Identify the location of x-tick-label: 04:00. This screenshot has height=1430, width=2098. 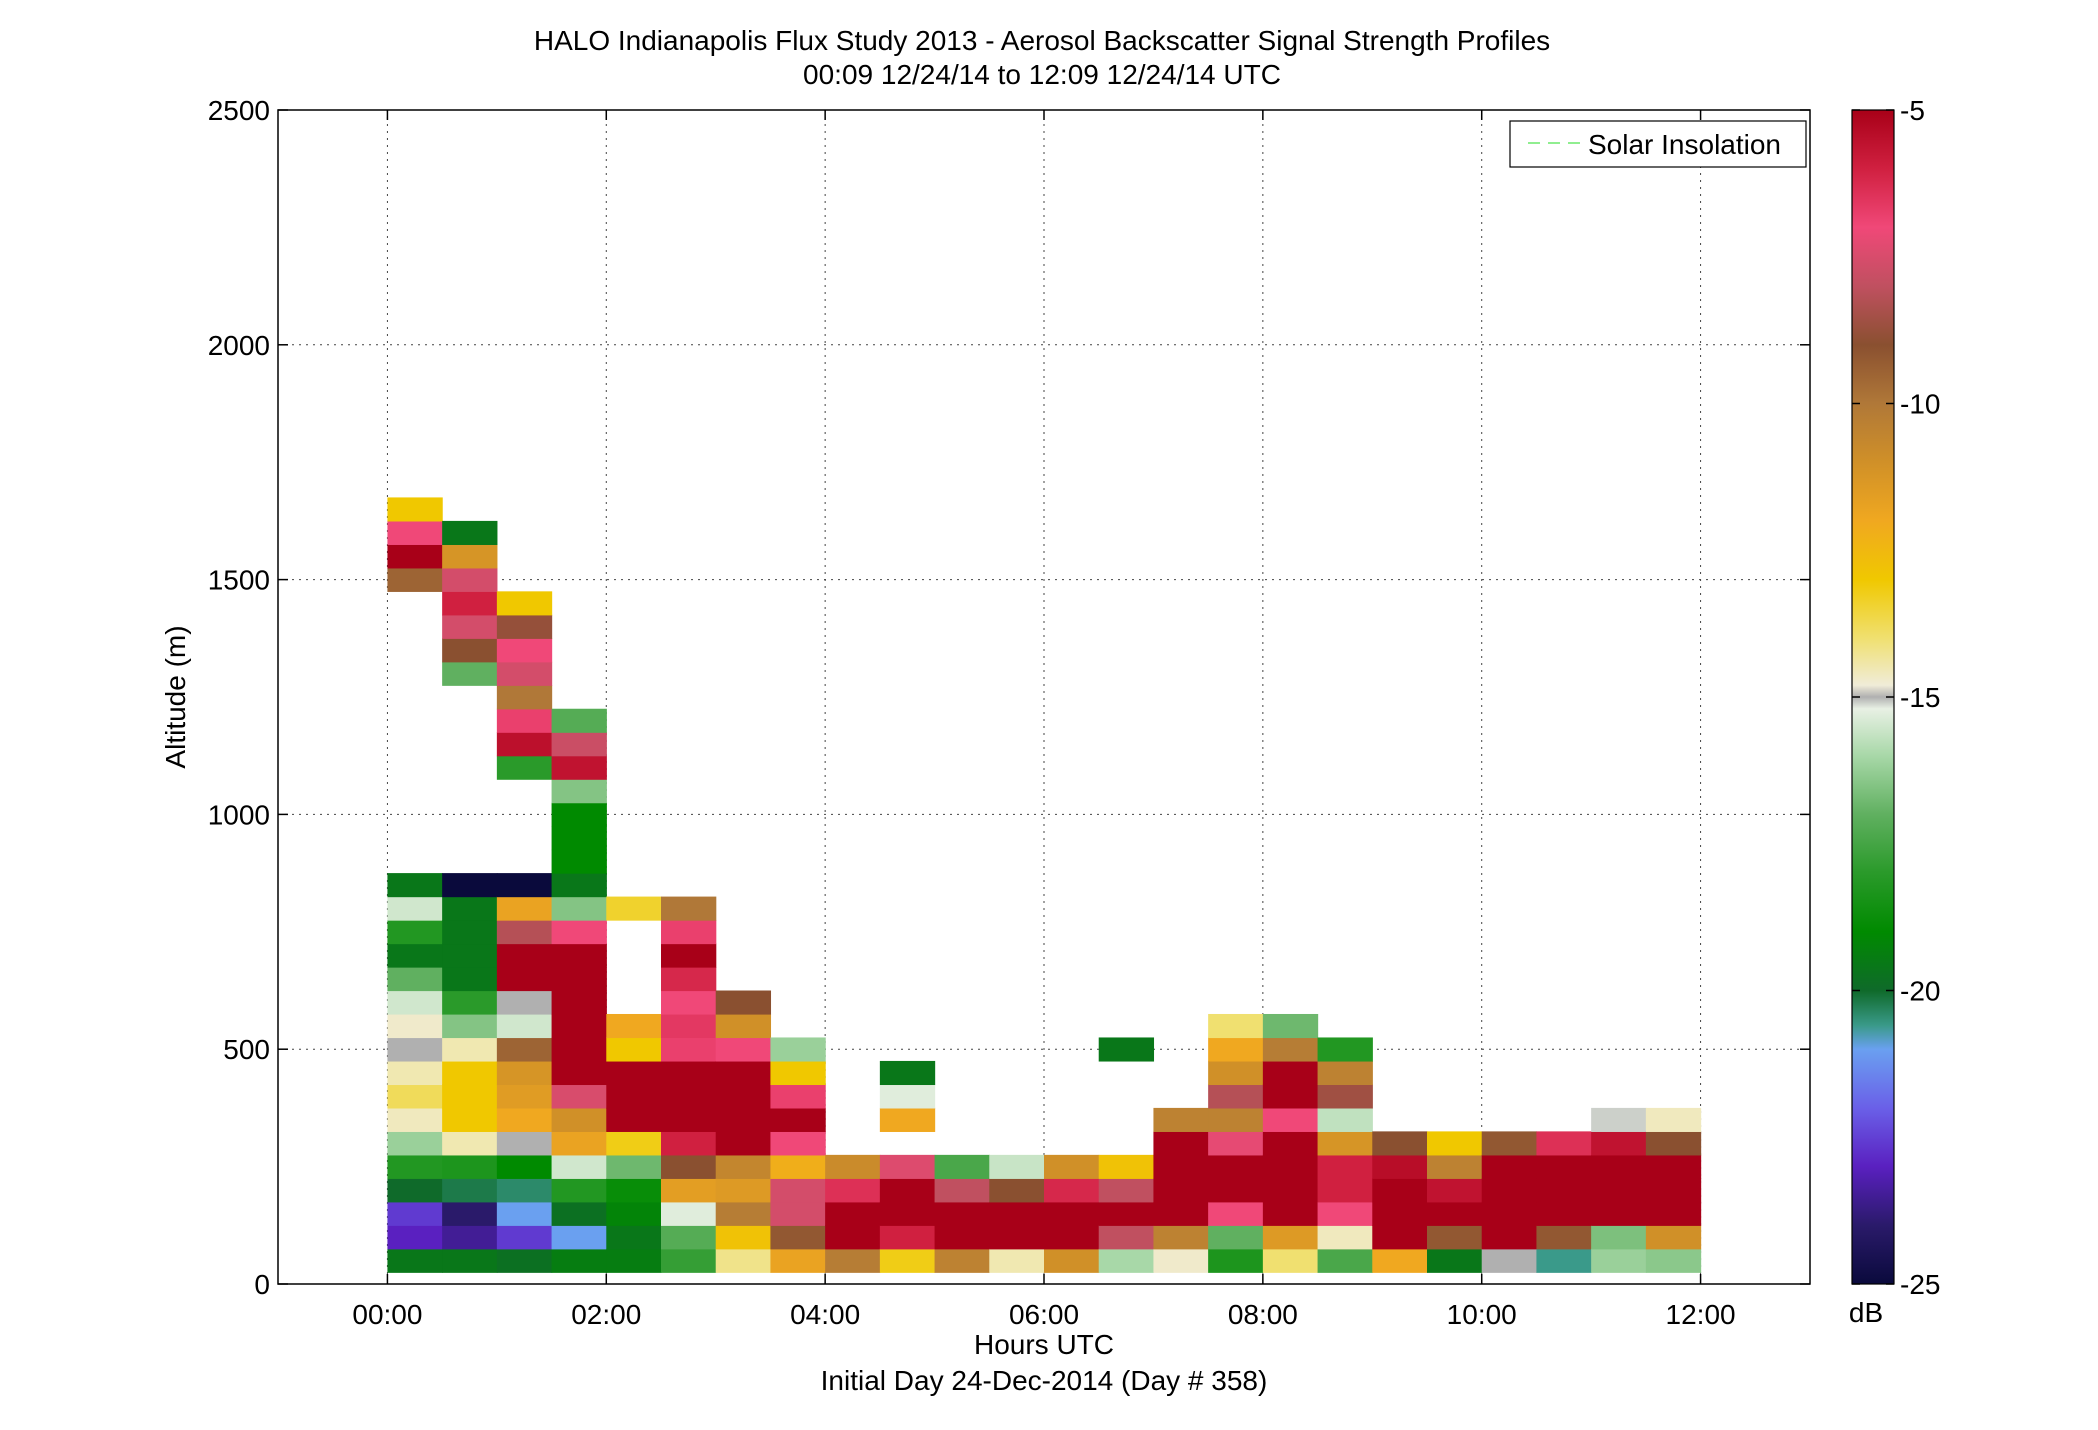
(825, 1314).